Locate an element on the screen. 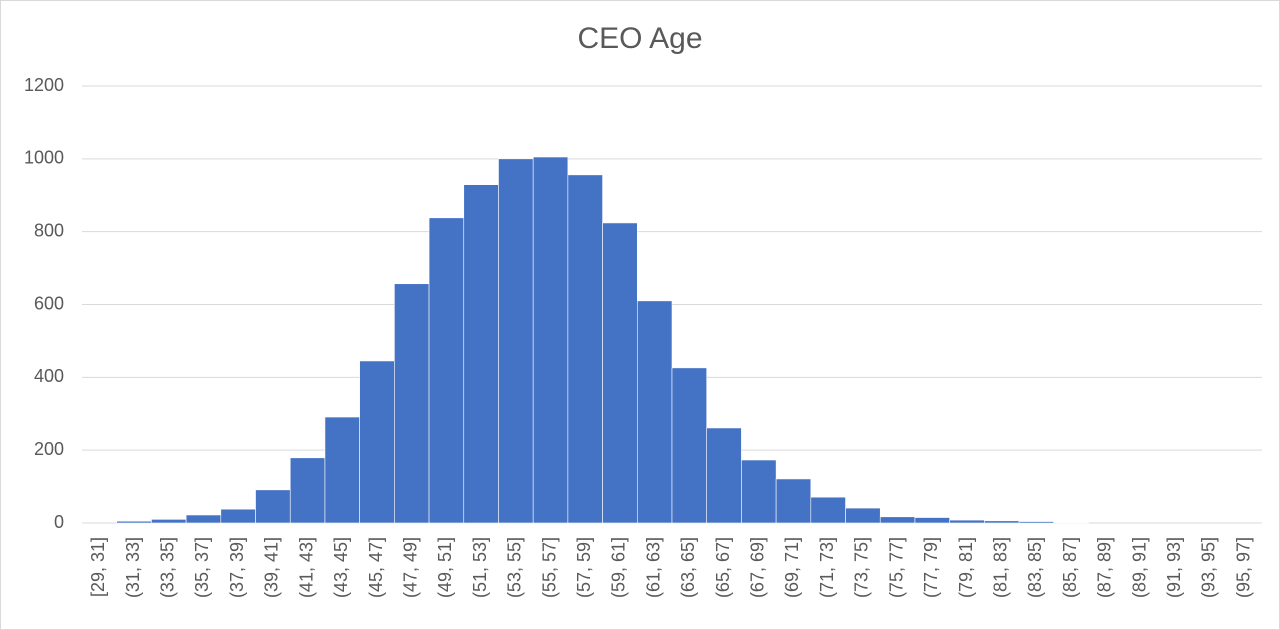 This screenshot has height=630, width=1280. x-tick-label: (35, 37] is located at coordinates (202, 567).